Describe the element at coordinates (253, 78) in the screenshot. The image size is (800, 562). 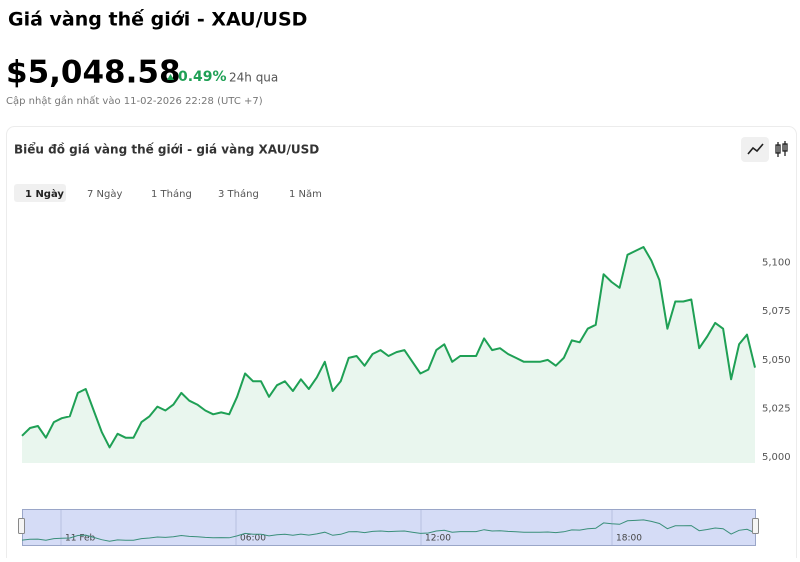
I see `change-period: 24h qua` at that location.